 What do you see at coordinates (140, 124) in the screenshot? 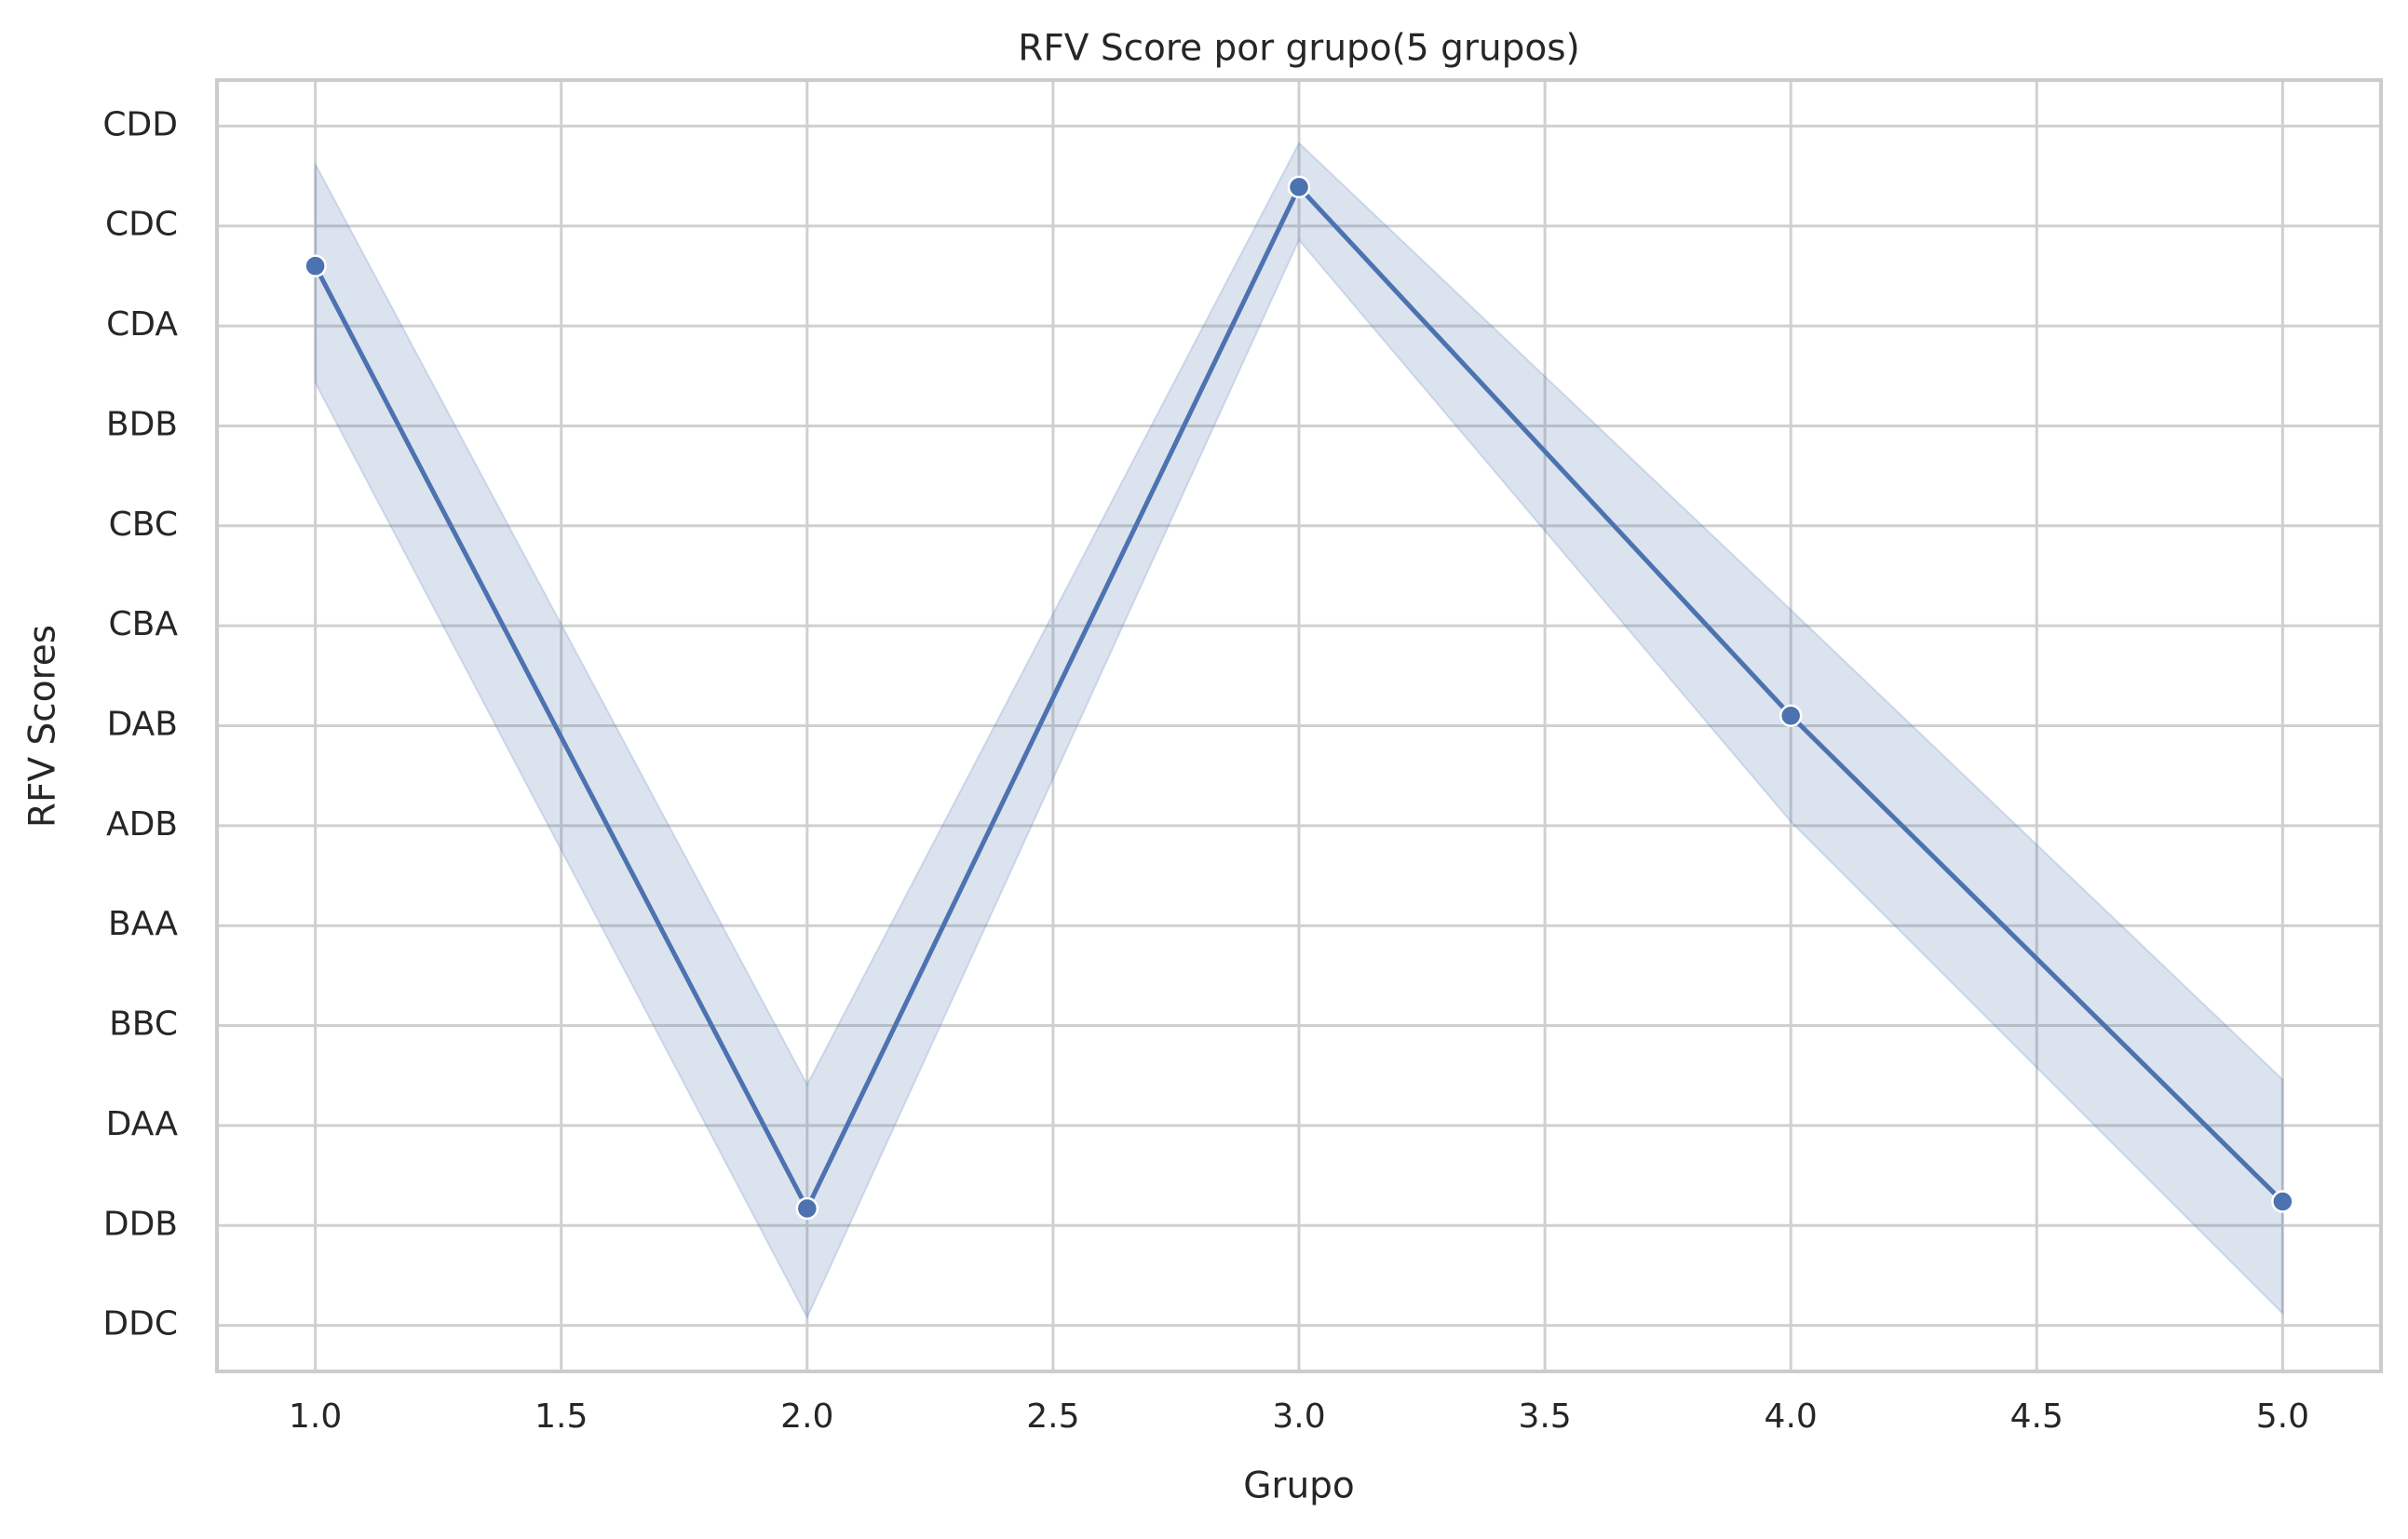
I see `y-tick-label: CDD` at bounding box center [140, 124].